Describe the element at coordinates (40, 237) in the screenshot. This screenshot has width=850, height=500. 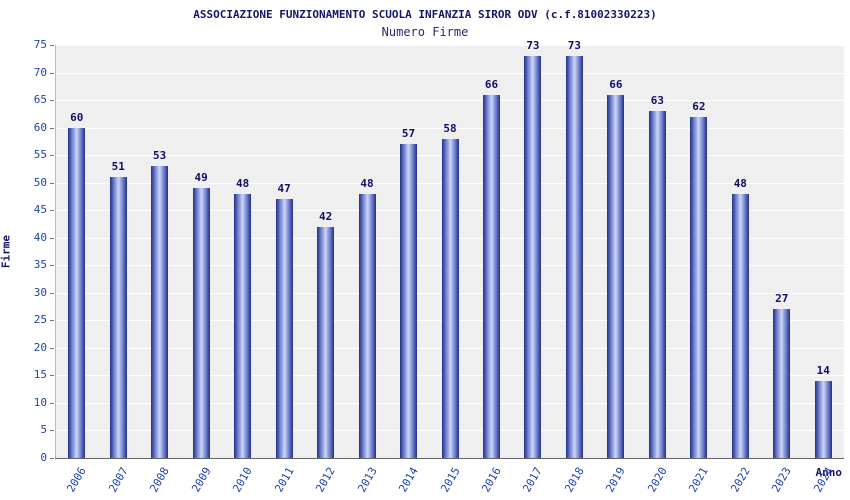
I see `y-tick-label: 40` at that location.